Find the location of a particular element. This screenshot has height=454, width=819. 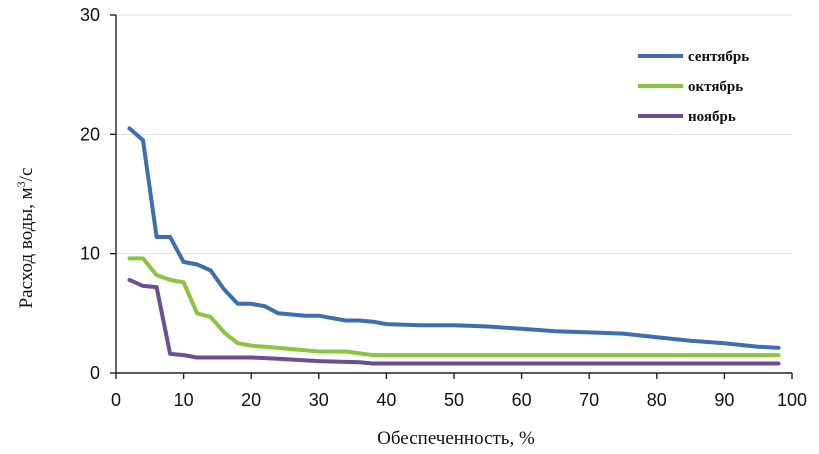

x-axis-ticks: 0 10 20 30 40 50 60 70 80 90 100 is located at coordinates (459, 391).